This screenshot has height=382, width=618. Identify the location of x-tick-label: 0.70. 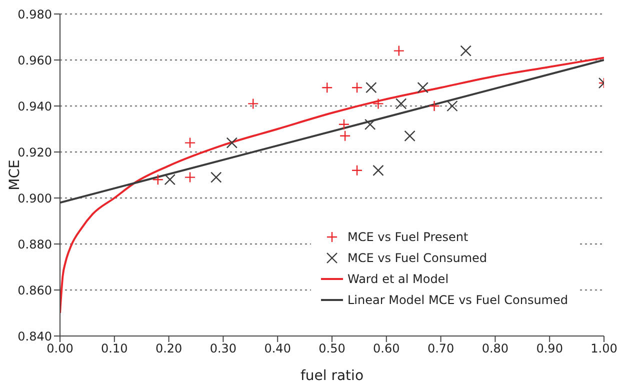
(440, 349).